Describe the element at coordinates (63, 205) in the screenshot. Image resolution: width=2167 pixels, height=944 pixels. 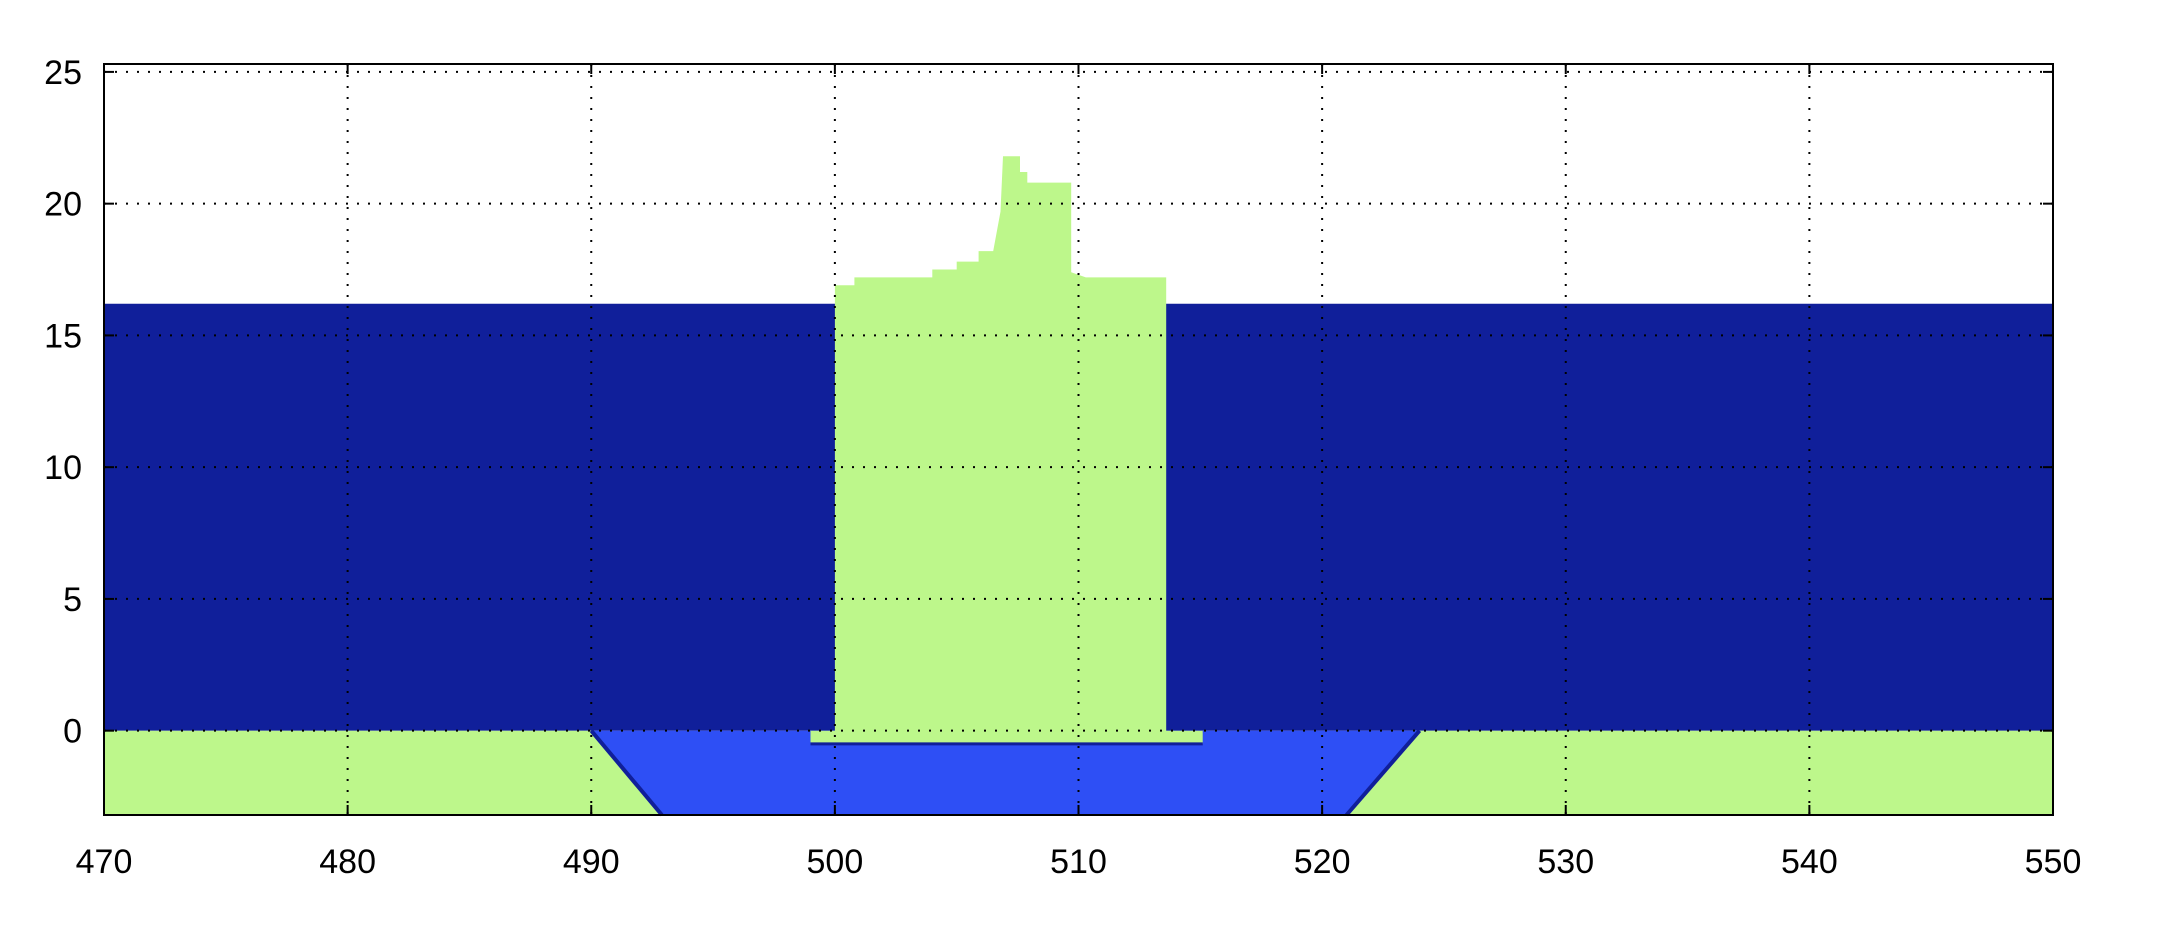
I see `y-tick-label: 20` at that location.